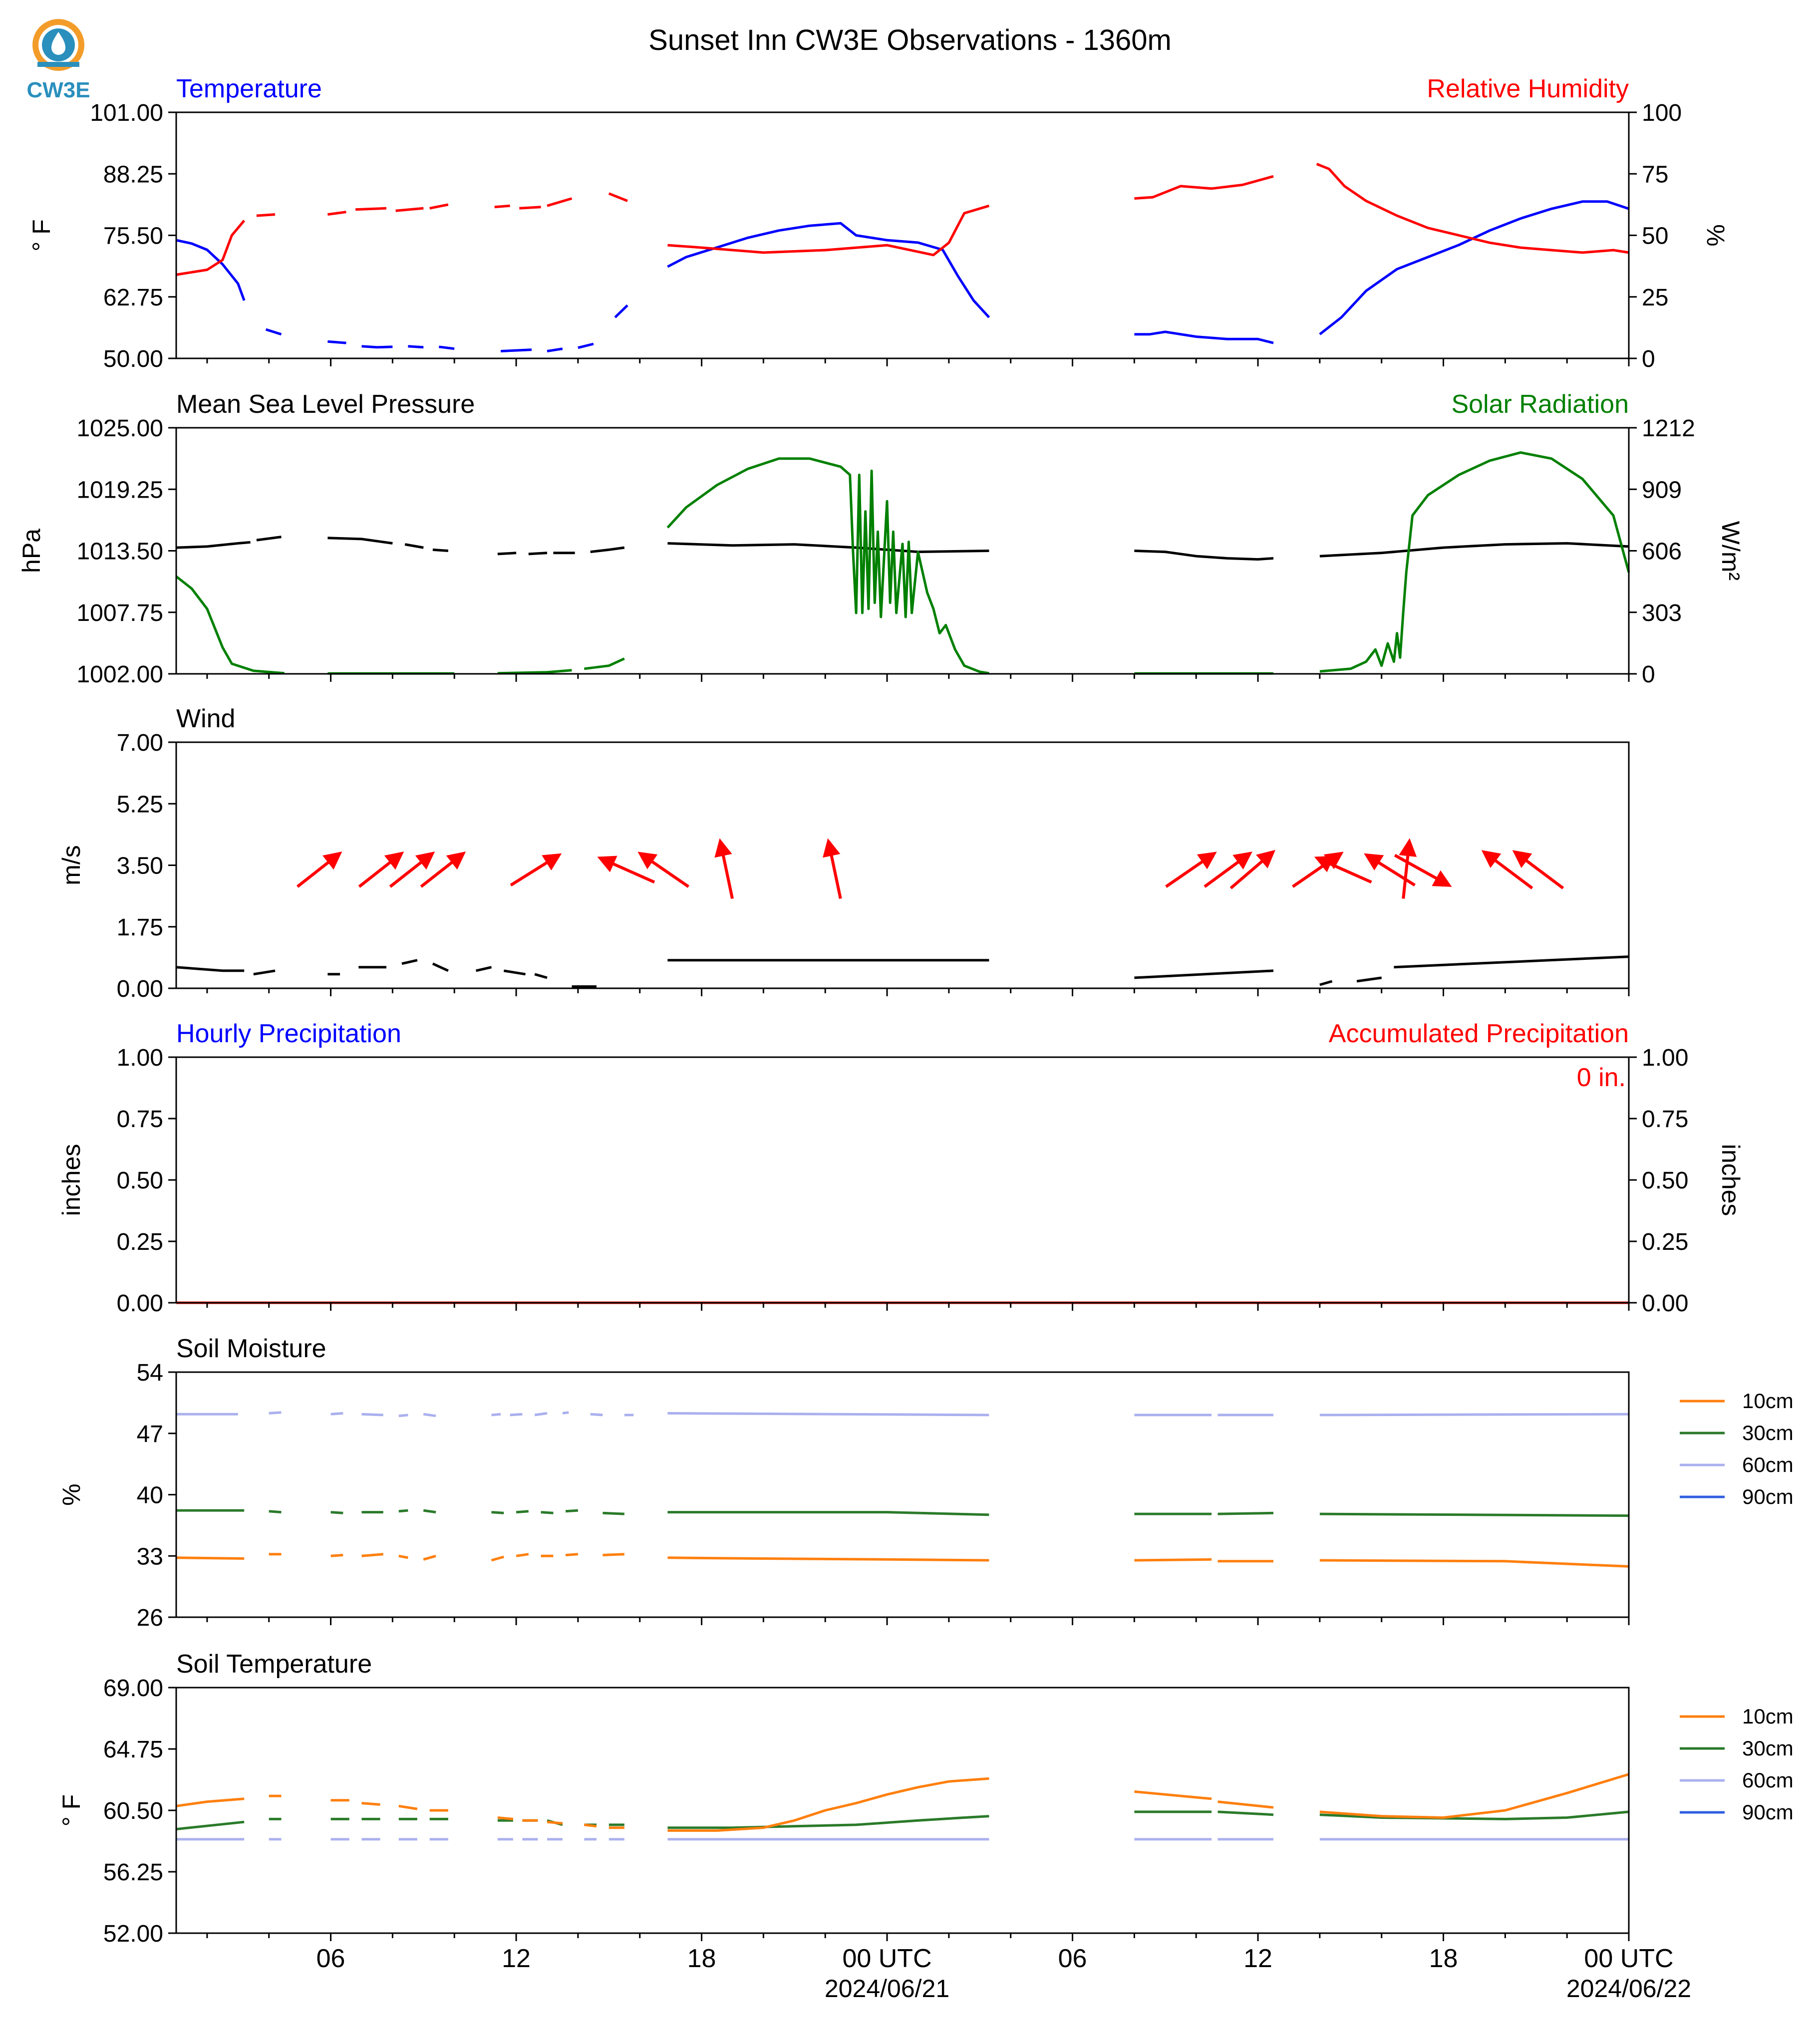 Image resolution: width=1820 pixels, height=2028 pixels. Describe the element at coordinates (1665, 1242) in the screenshot. I see `y2-tick-label: 0.25` at that location.